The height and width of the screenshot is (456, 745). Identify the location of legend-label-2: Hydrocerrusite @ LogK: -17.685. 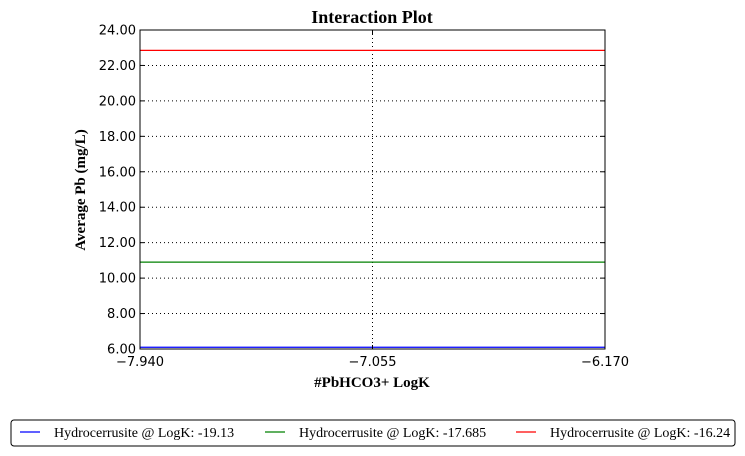
(392, 433).